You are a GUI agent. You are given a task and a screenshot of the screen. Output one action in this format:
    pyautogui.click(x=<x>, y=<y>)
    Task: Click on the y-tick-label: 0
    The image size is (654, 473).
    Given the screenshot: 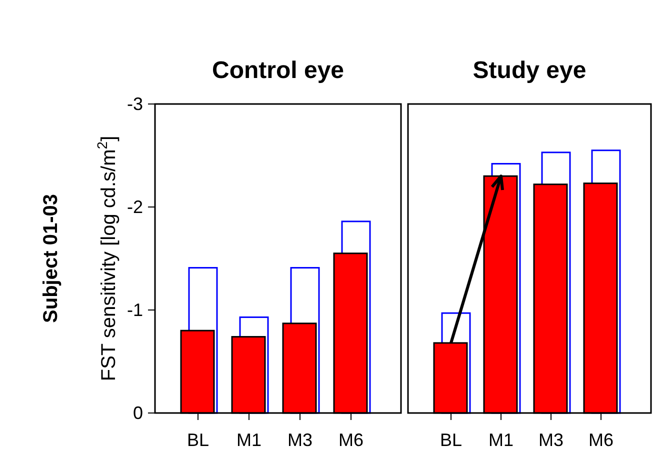 What is the action you would take?
    pyautogui.click(x=137, y=413)
    